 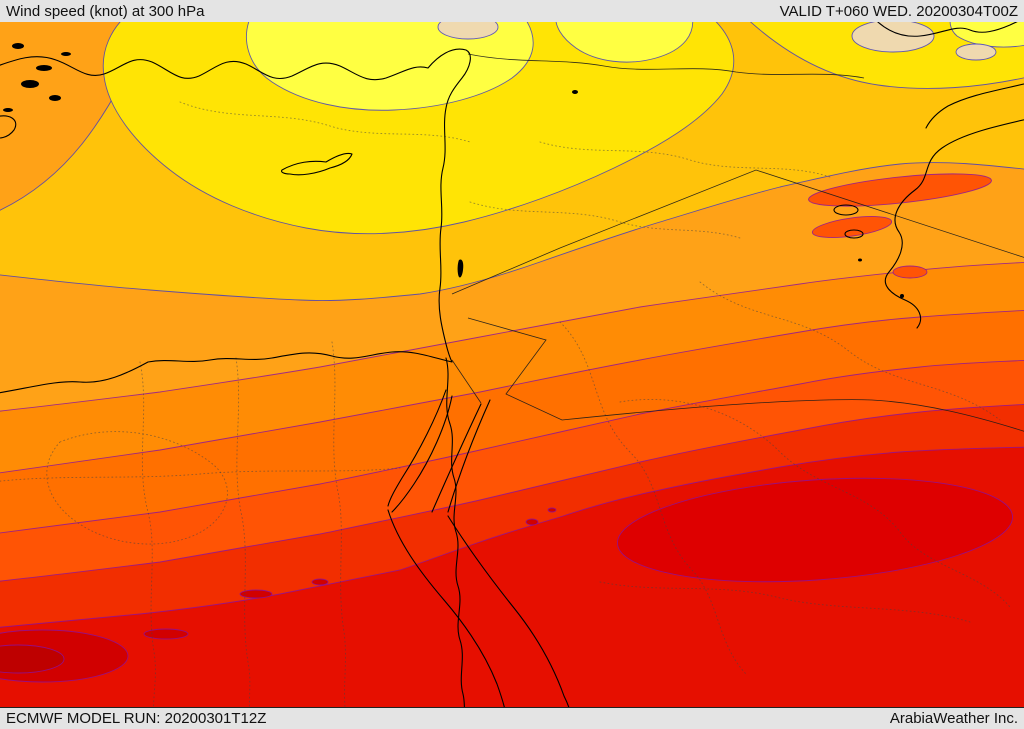 I want to click on band-cream-c, so click(x=976, y=52).